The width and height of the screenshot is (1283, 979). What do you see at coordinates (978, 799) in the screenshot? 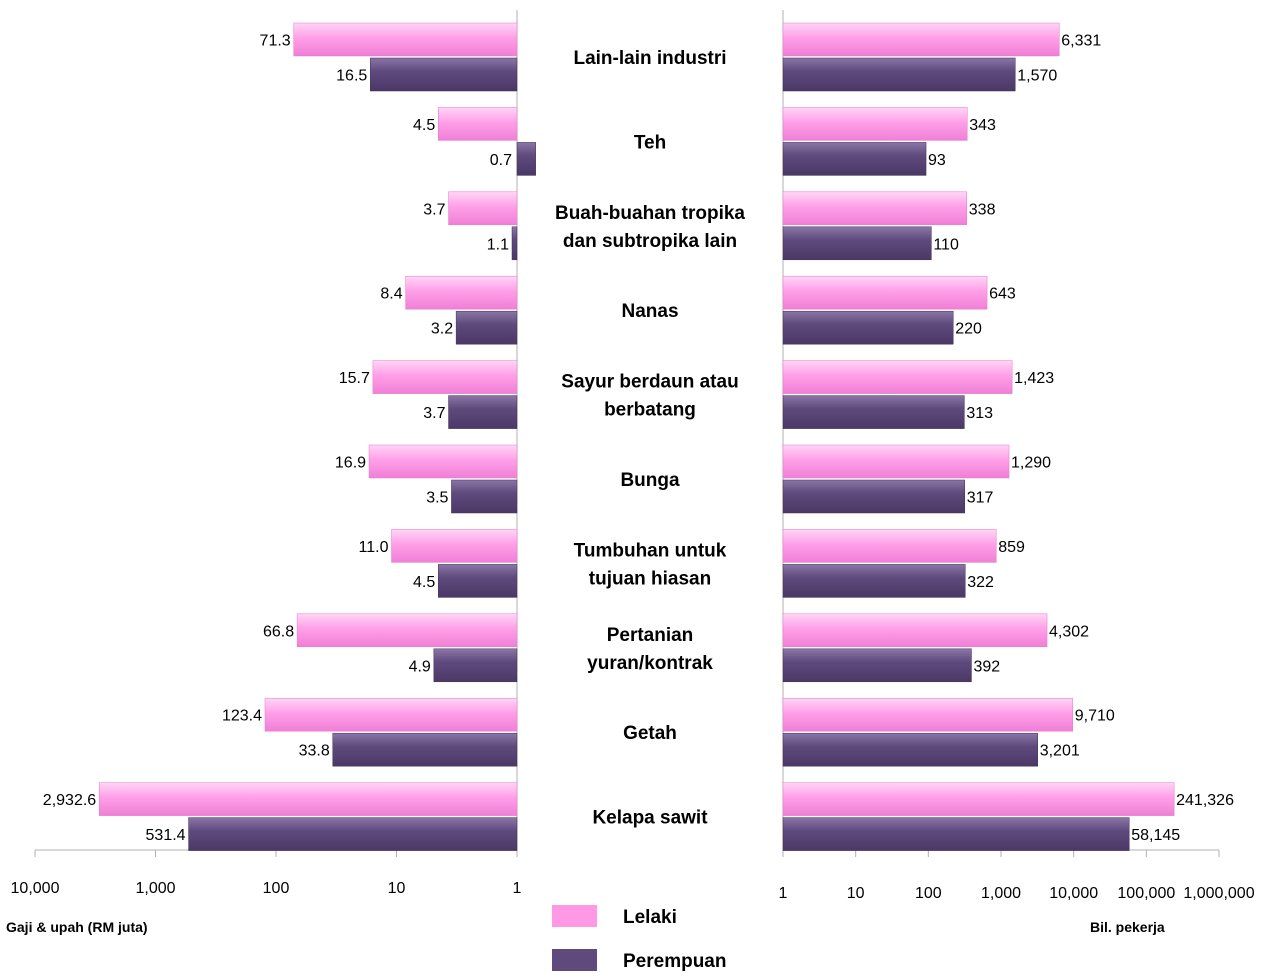
I see `right-bar-lelaki-kelapa-sawit` at bounding box center [978, 799].